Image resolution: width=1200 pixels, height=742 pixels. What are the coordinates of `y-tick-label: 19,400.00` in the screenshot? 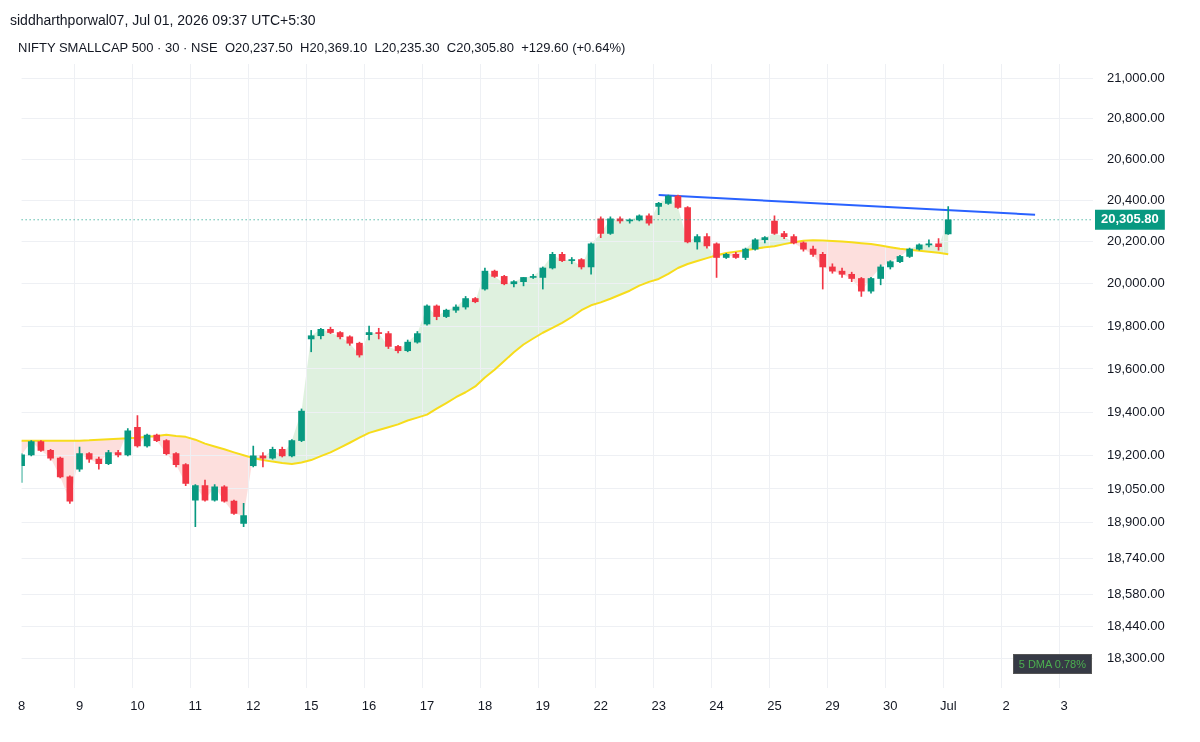 It's located at (1136, 411).